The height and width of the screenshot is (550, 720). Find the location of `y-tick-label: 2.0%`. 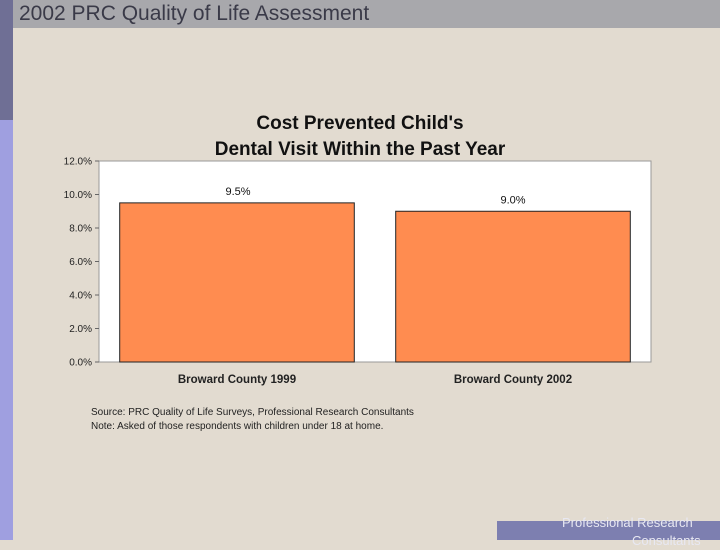

y-tick-label: 2.0% is located at coordinates (80, 329).